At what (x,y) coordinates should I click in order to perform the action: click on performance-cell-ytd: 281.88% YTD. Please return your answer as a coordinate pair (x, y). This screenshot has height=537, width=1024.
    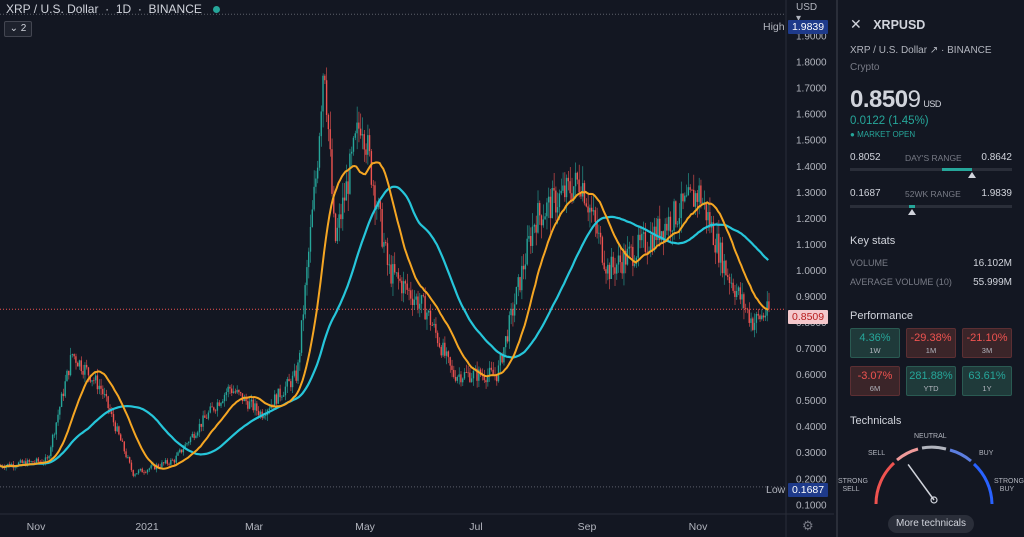
    Looking at the image, I should click on (931, 381).